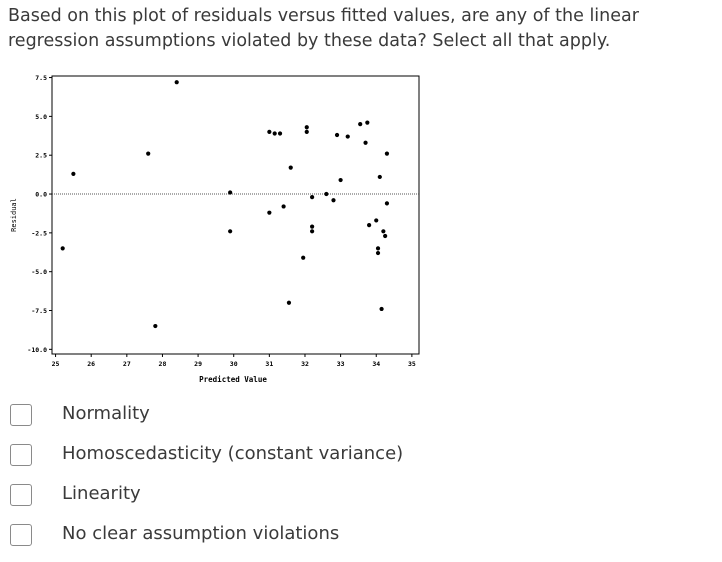  Describe the element at coordinates (220, 495) in the screenshot. I see `option-linearity: Linearity` at that location.